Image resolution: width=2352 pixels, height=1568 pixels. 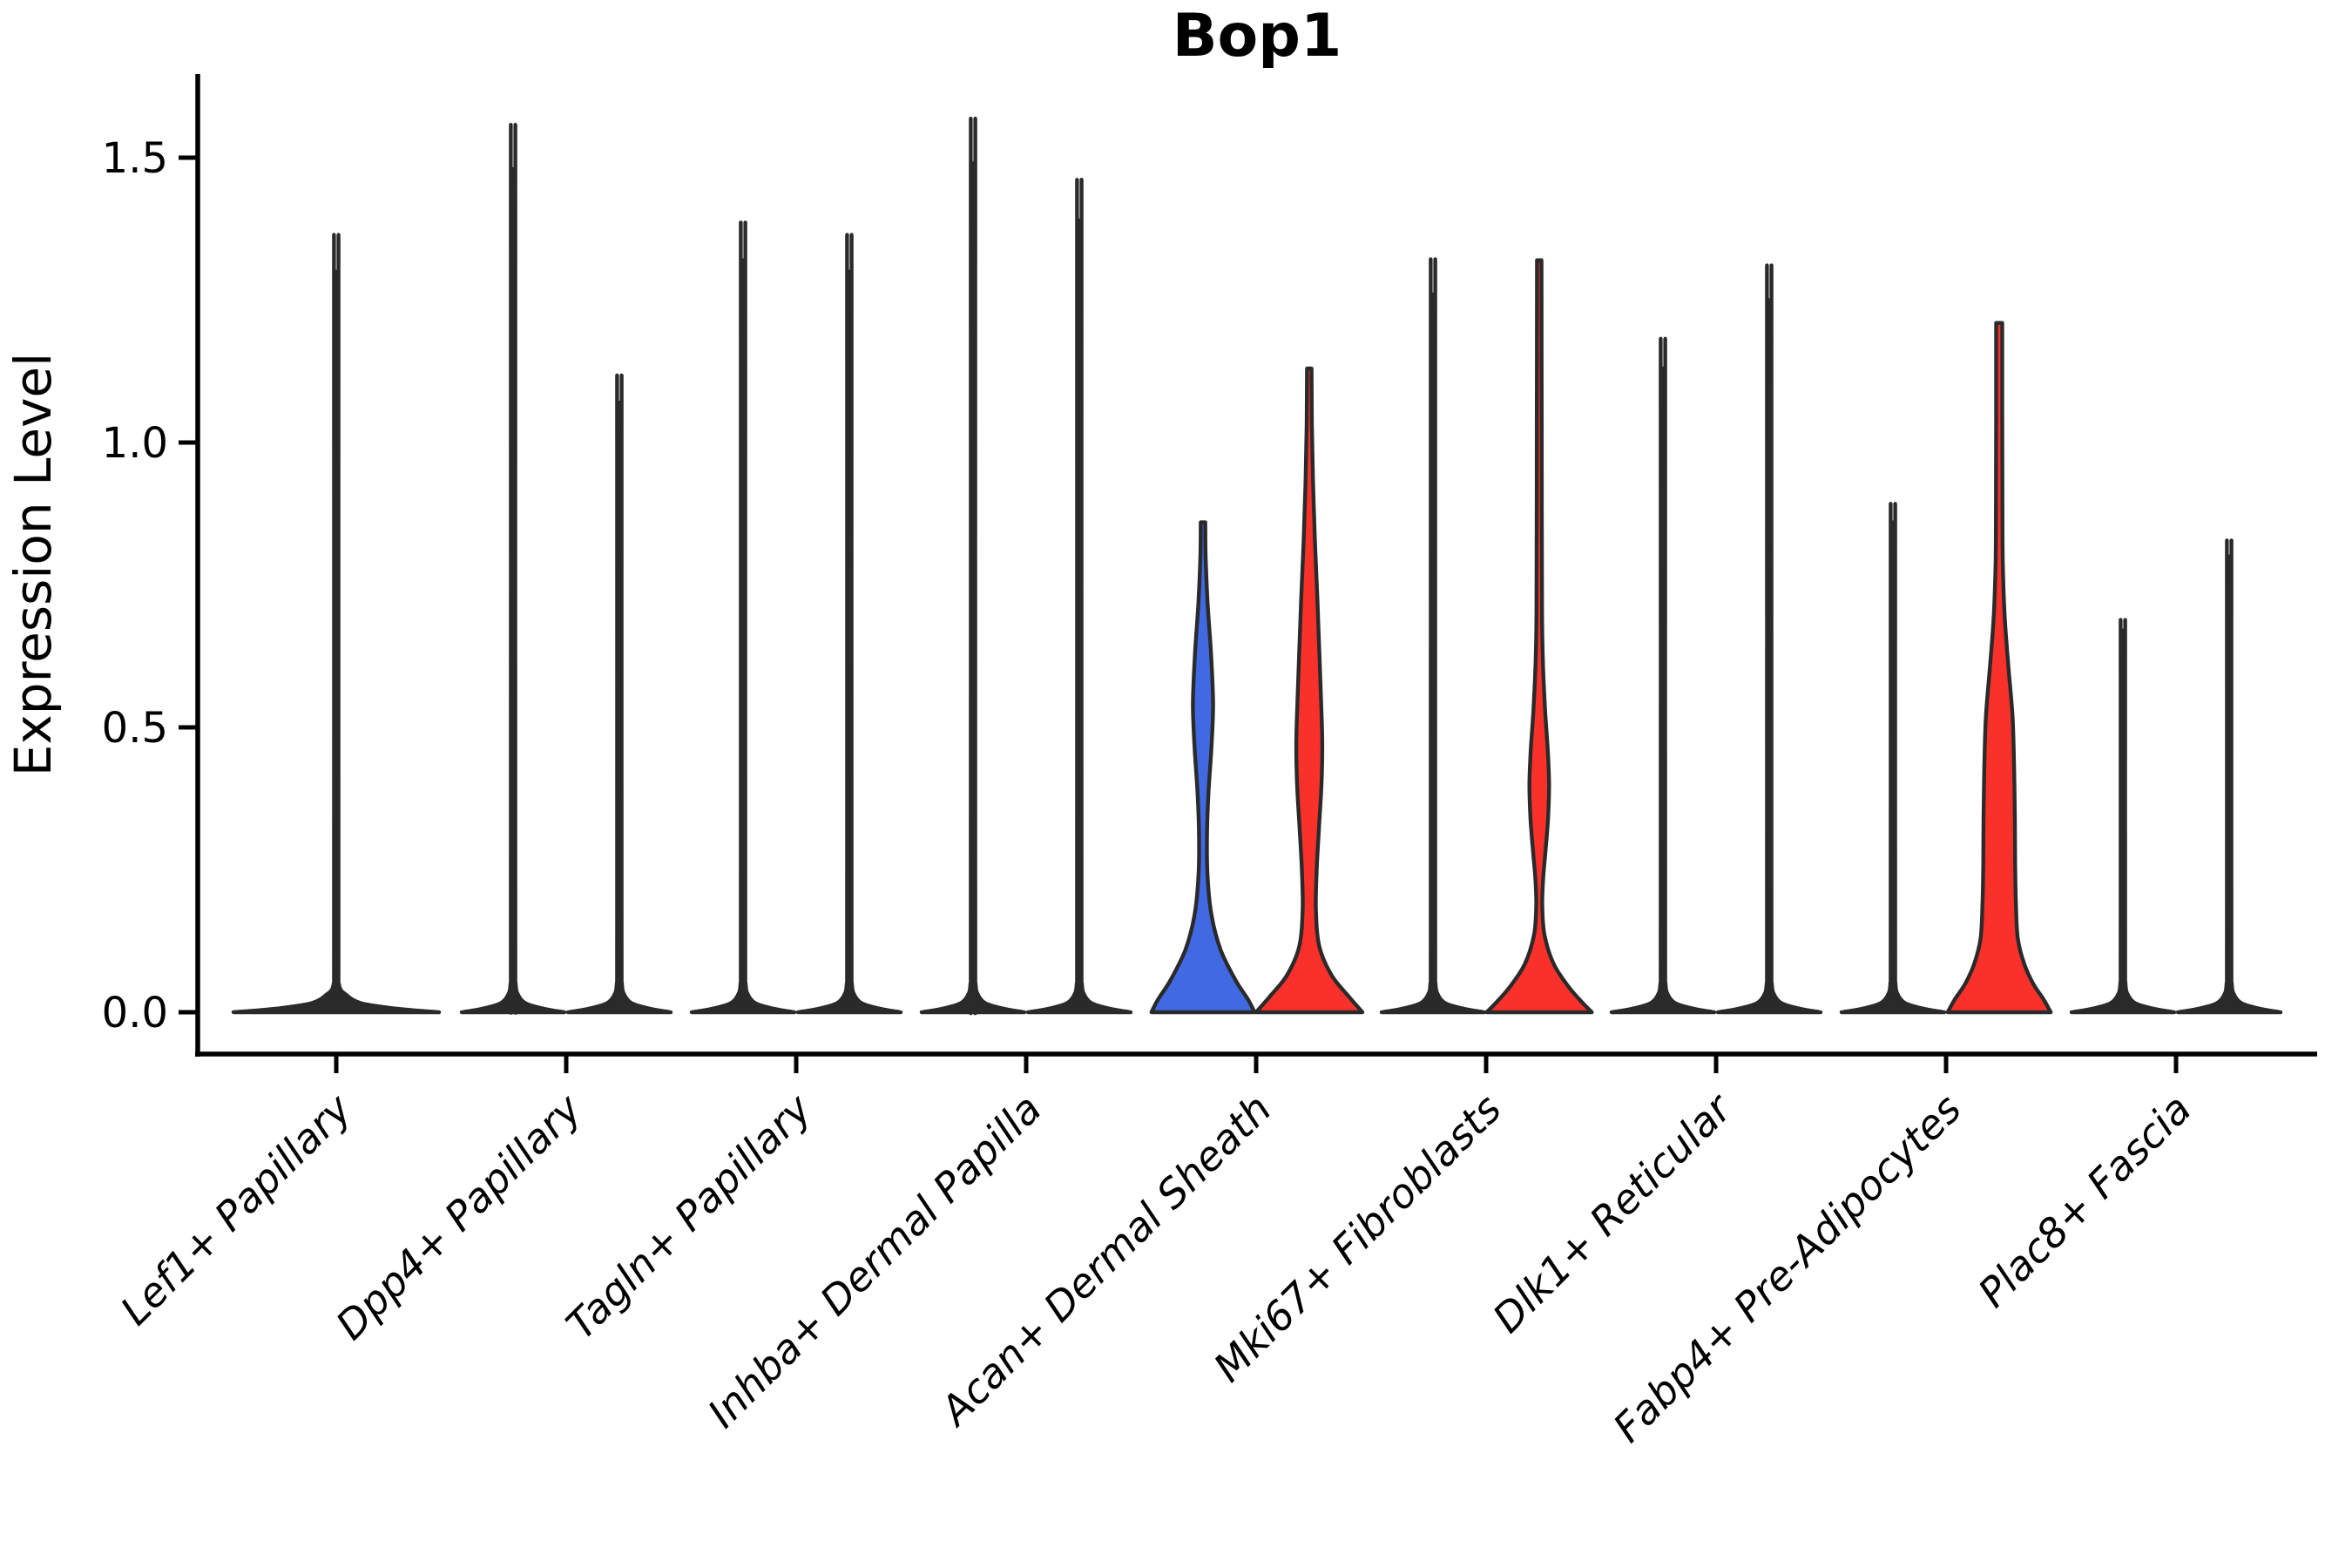 I want to click on y-tick-label: 1.0, so click(x=135, y=443).